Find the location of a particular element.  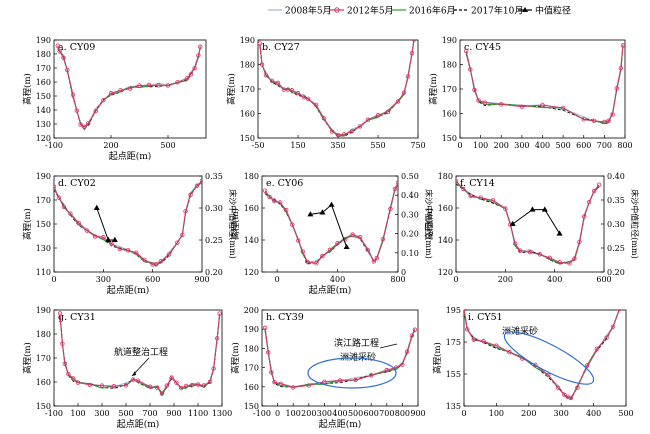

y2-tick-label: 0.30 is located at coordinates (616, 224).